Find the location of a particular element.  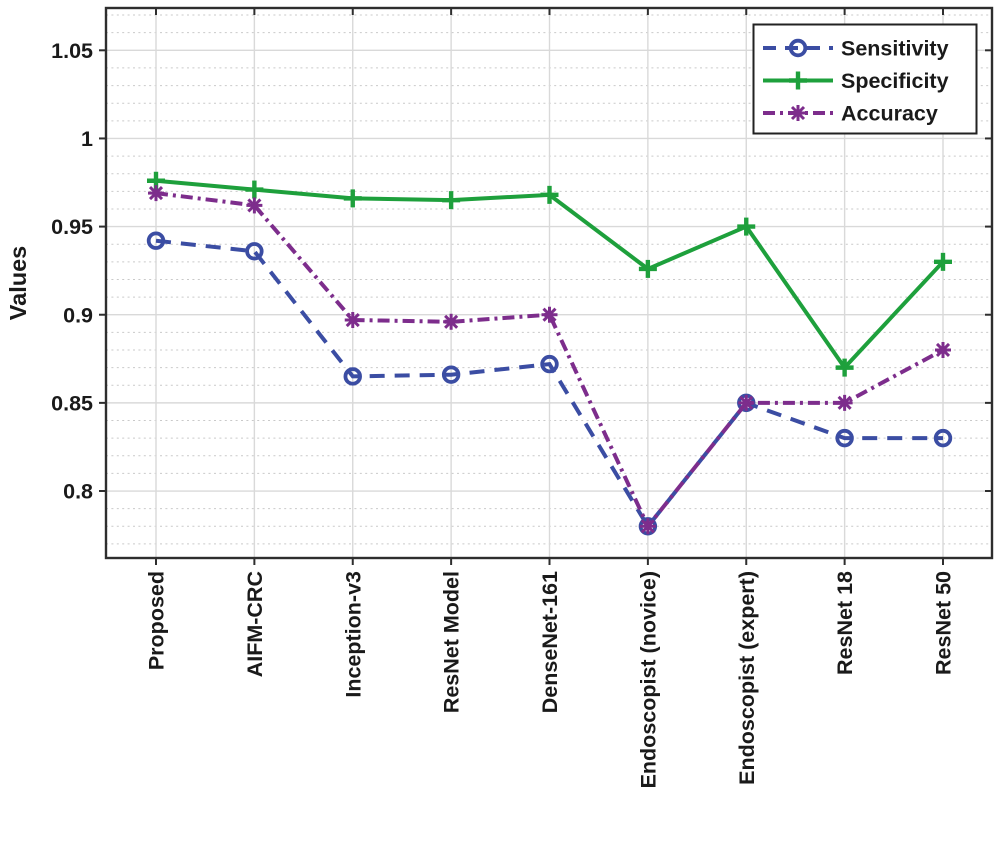

y-tick-label: 1.05 is located at coordinates (72, 51).